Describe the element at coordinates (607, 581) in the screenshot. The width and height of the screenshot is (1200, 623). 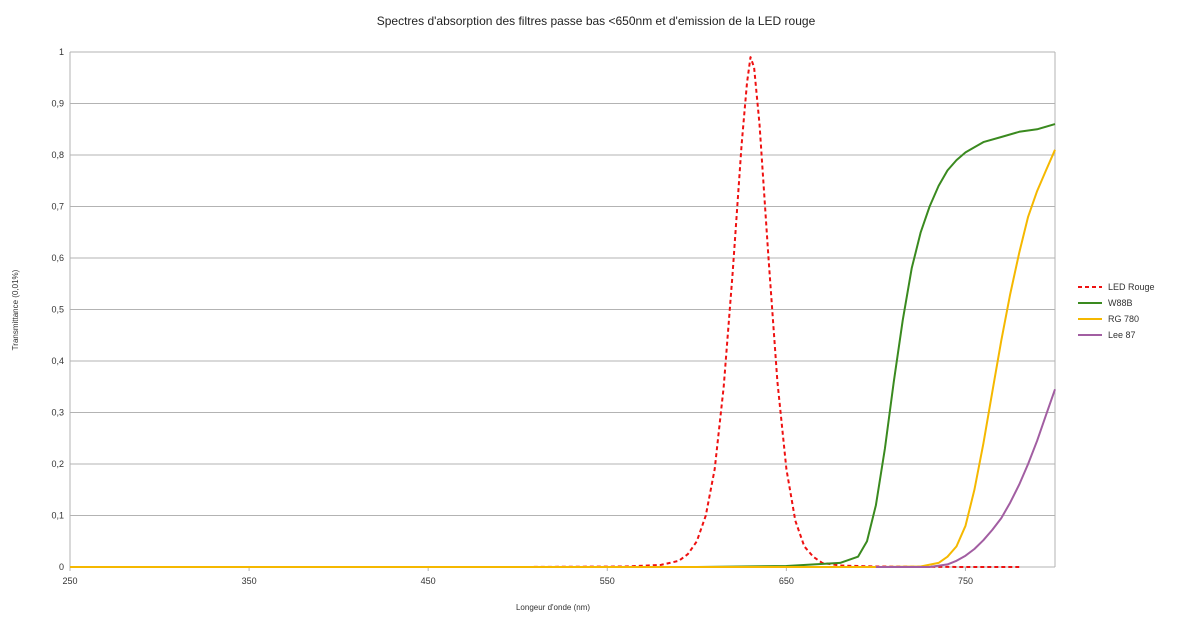
I see `x-tick-label: 550` at that location.